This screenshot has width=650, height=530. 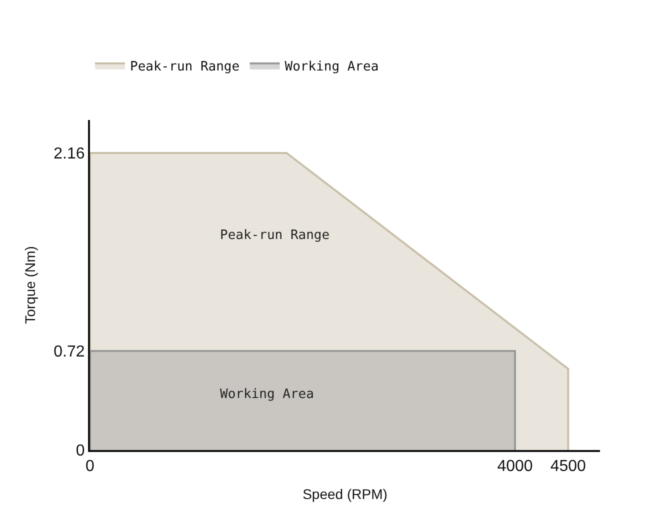 What do you see at coordinates (267, 394) in the screenshot?
I see `annotation: Working Area` at bounding box center [267, 394].